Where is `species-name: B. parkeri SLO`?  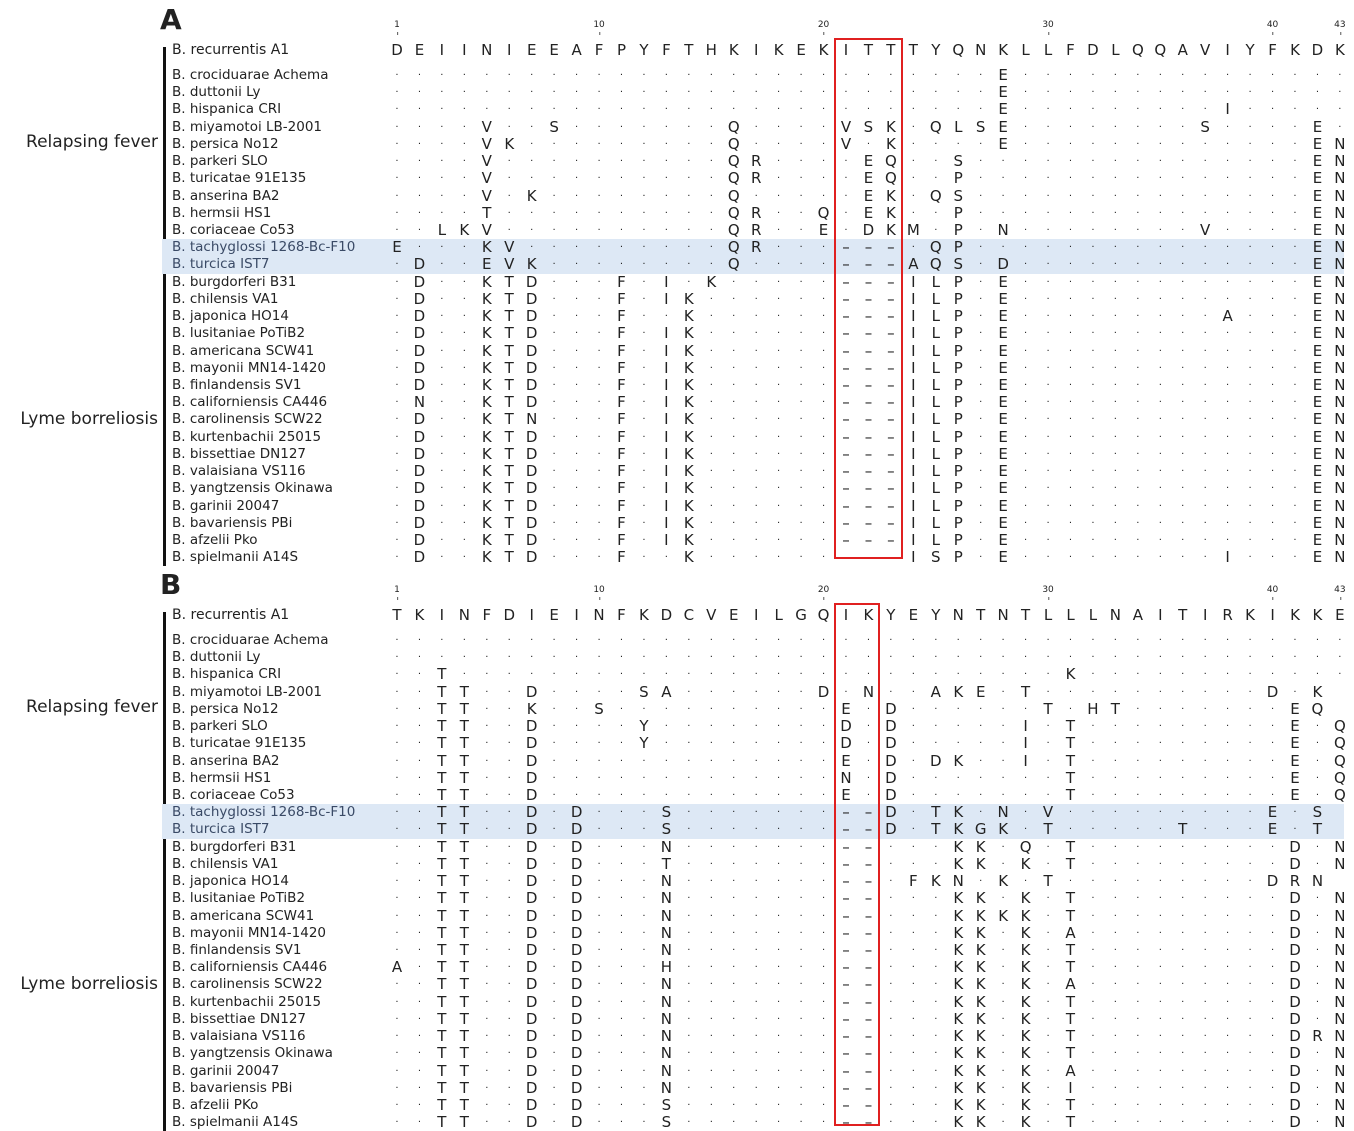 species-name: B. parkeri SLO is located at coordinates (220, 161).